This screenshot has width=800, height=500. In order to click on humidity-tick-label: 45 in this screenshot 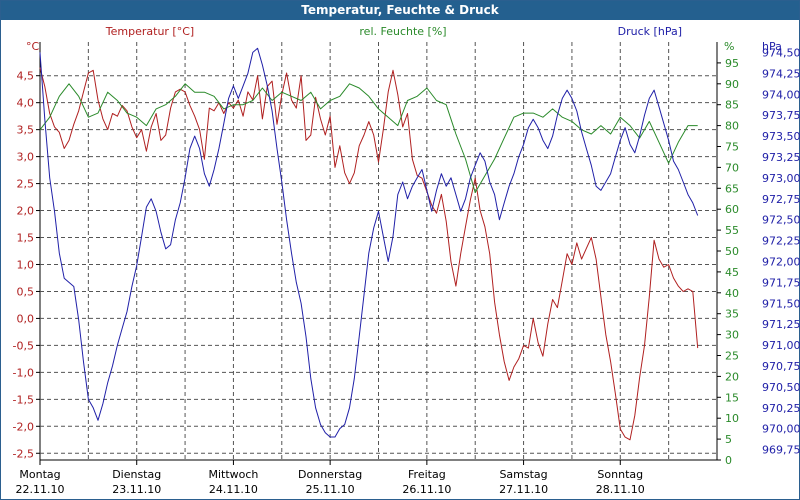, I will do `click(732, 272)`.